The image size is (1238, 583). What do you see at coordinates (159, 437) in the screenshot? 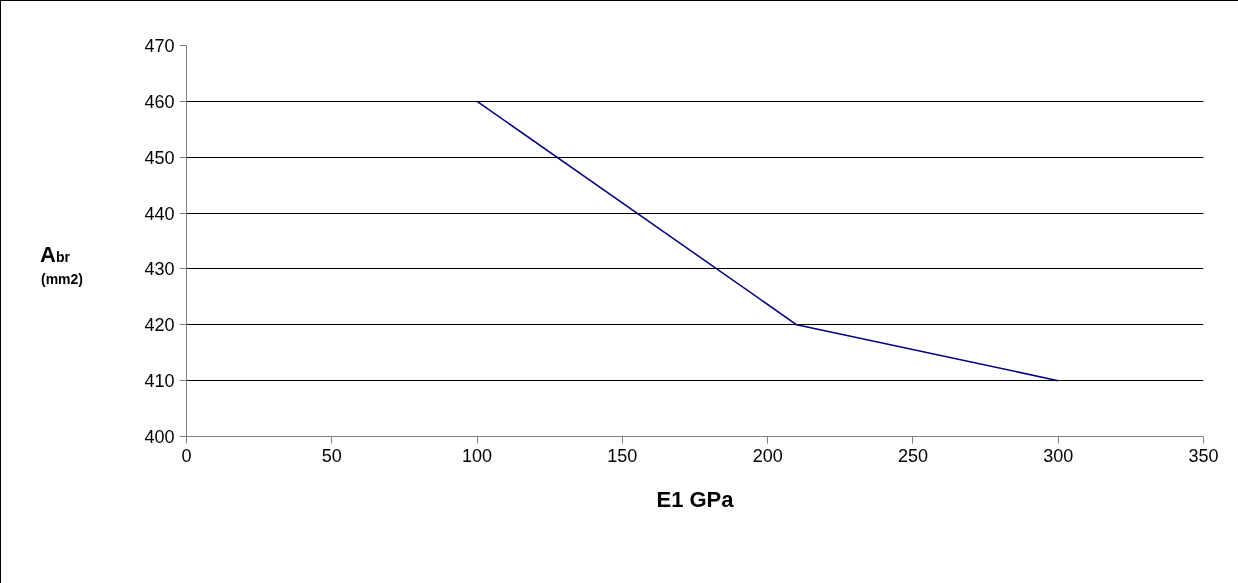
I see `y-tick-label: 400` at bounding box center [159, 437].